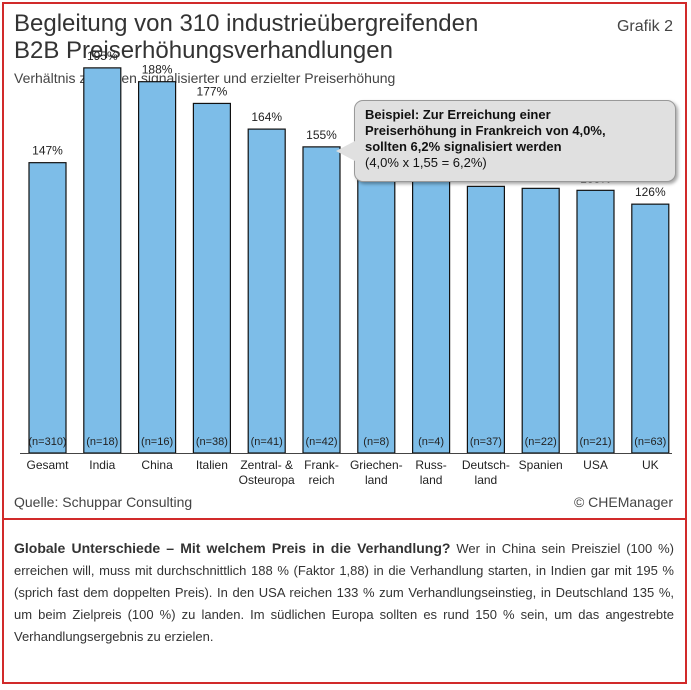 The image size is (691, 690). I want to click on sample-size-label: (n=8), so click(376, 442).